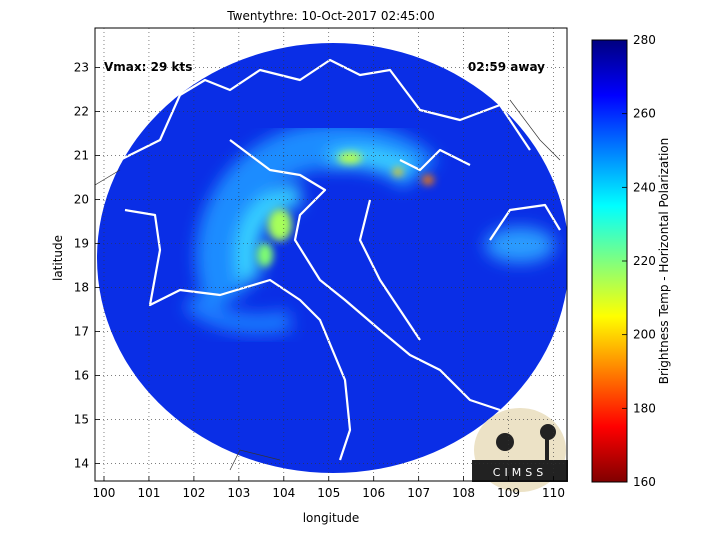 This screenshot has width=720, height=544. What do you see at coordinates (58, 258) in the screenshot?
I see `y-axis-label: latitude` at bounding box center [58, 258].